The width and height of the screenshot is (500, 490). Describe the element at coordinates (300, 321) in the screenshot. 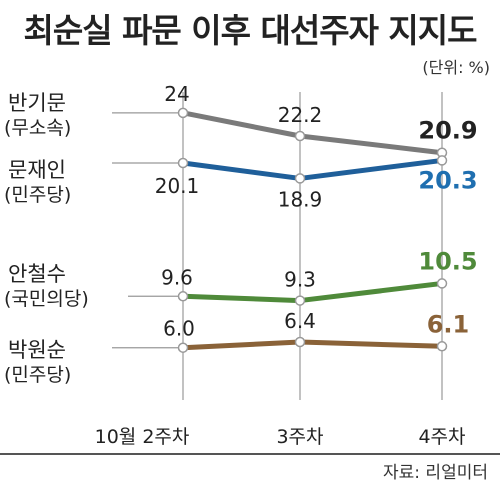

I see `value-label-4-2: 6.4` at that location.